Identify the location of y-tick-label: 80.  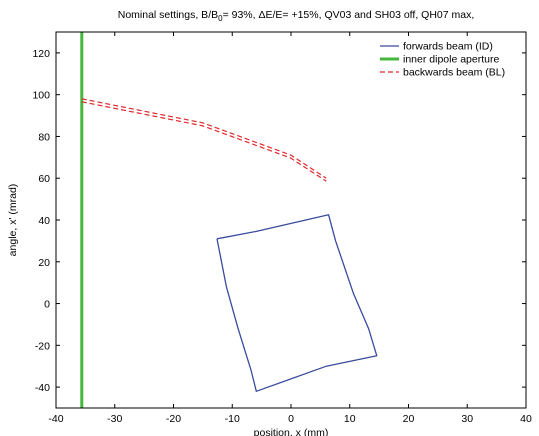
(44, 137).